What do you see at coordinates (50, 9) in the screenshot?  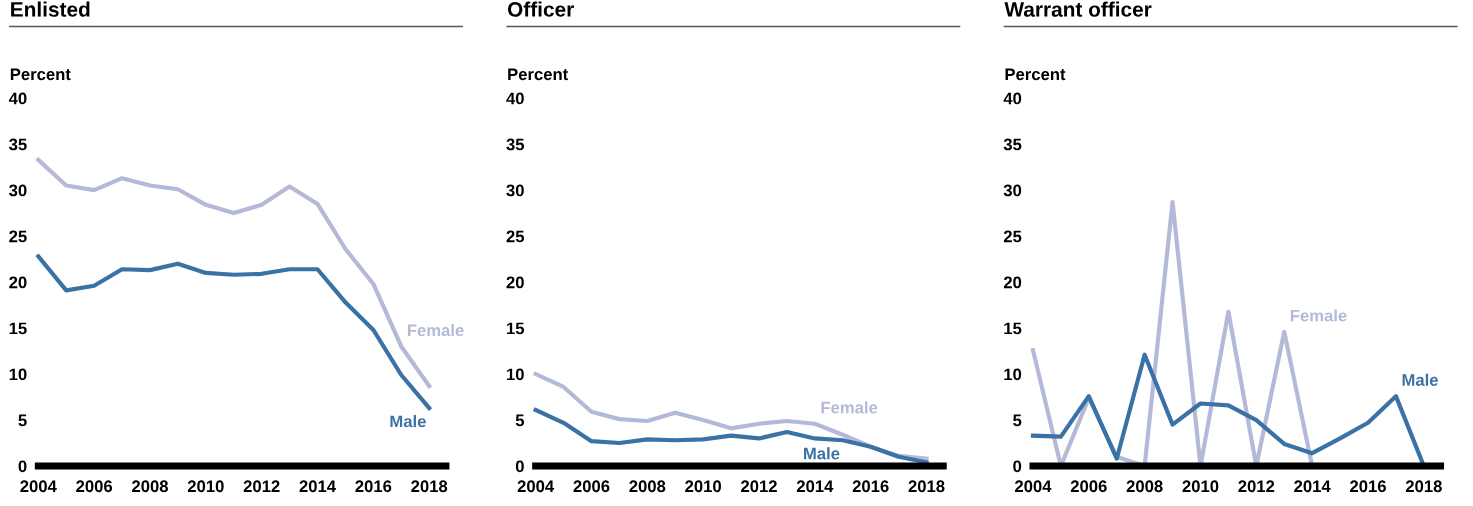 I see `chart-title: Enlisted` at bounding box center [50, 9].